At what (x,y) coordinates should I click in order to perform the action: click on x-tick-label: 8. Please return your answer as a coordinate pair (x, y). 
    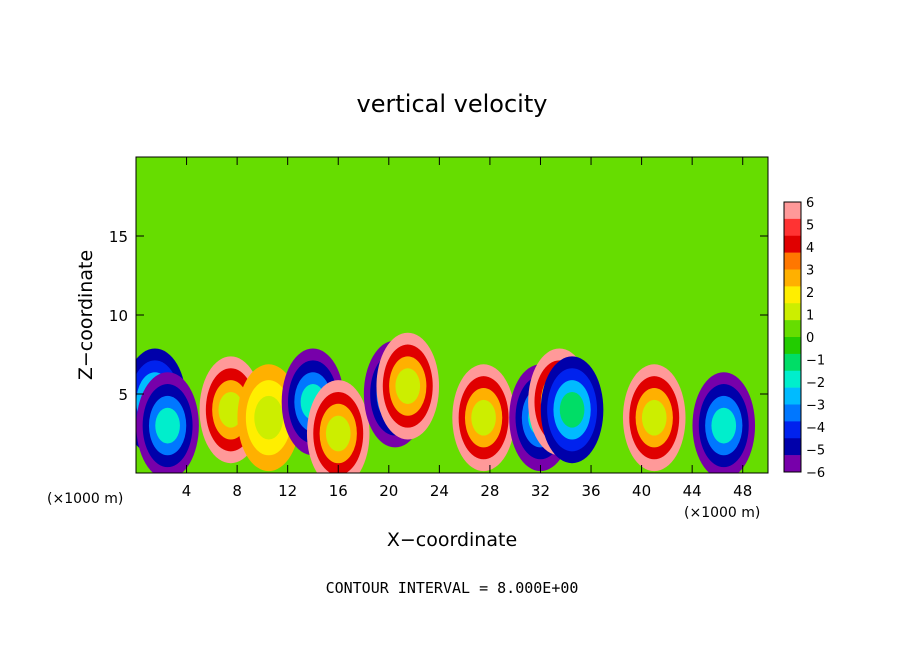
    Looking at the image, I should click on (237, 491).